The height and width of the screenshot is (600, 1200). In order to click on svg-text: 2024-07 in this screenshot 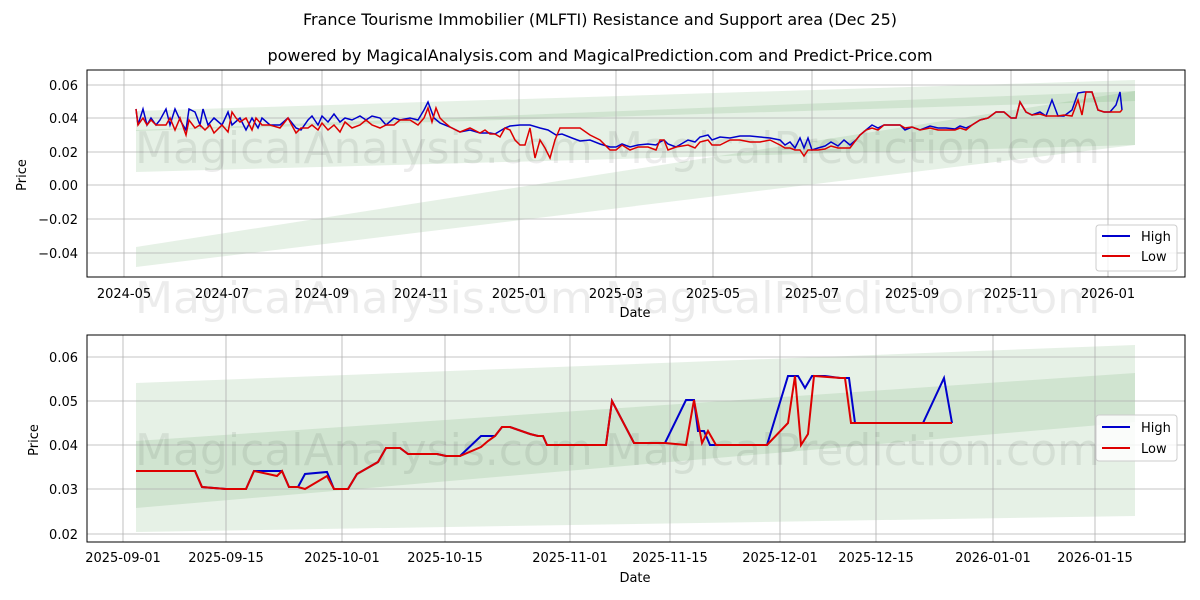, I will do `click(222, 294)`.